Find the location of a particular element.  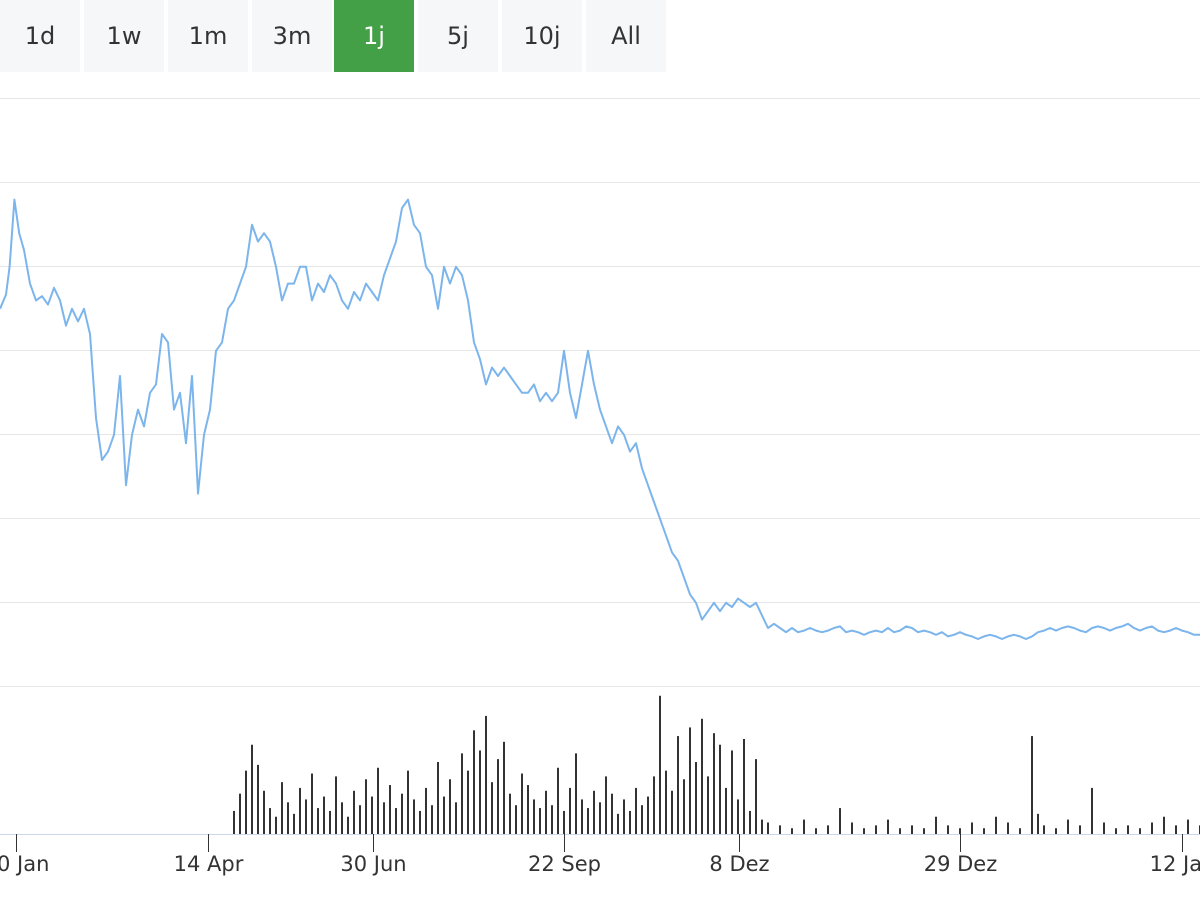

range-button-1j: 1j is located at coordinates (374, 36).